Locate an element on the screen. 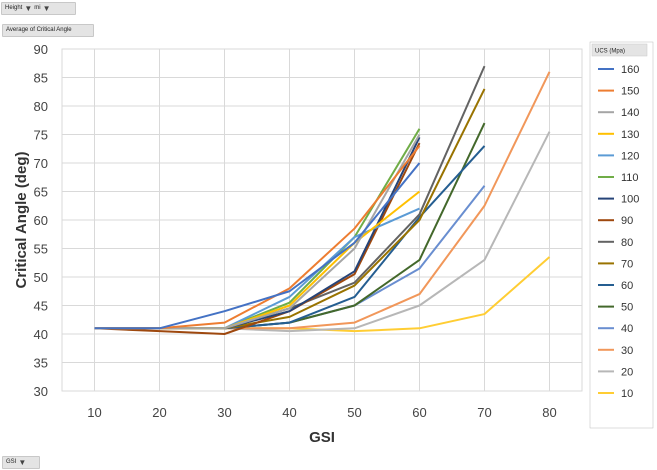 This screenshot has height=470, width=657. x-tick-label: 60 is located at coordinates (419, 412).